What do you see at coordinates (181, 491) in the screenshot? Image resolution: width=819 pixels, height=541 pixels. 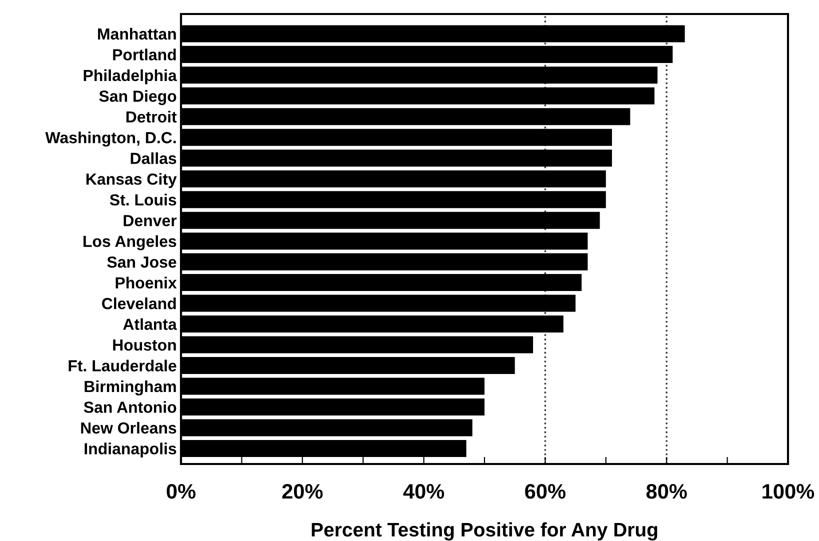 I see `x-tick-label: 0%` at bounding box center [181, 491].